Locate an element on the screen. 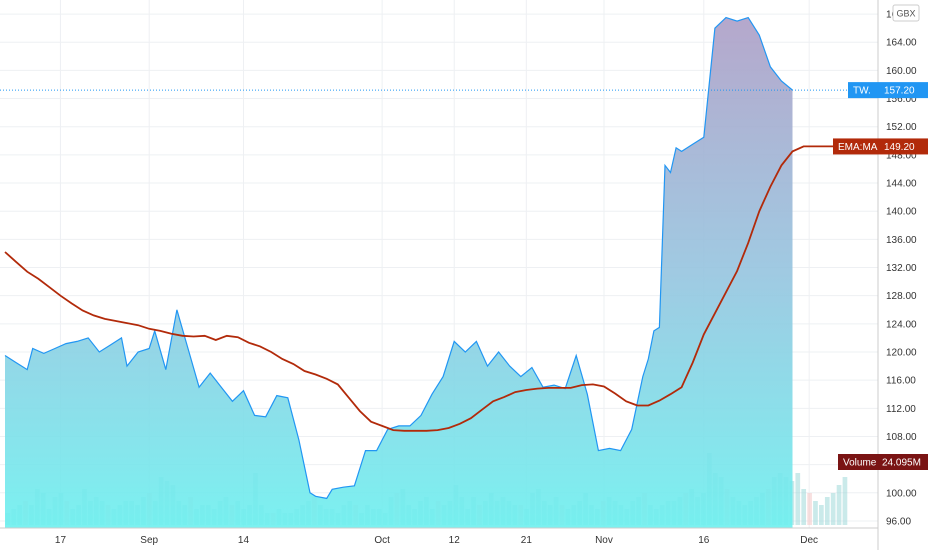 The height and width of the screenshot is (550, 932). y-tick-label: 140.00 is located at coordinates (901, 212).